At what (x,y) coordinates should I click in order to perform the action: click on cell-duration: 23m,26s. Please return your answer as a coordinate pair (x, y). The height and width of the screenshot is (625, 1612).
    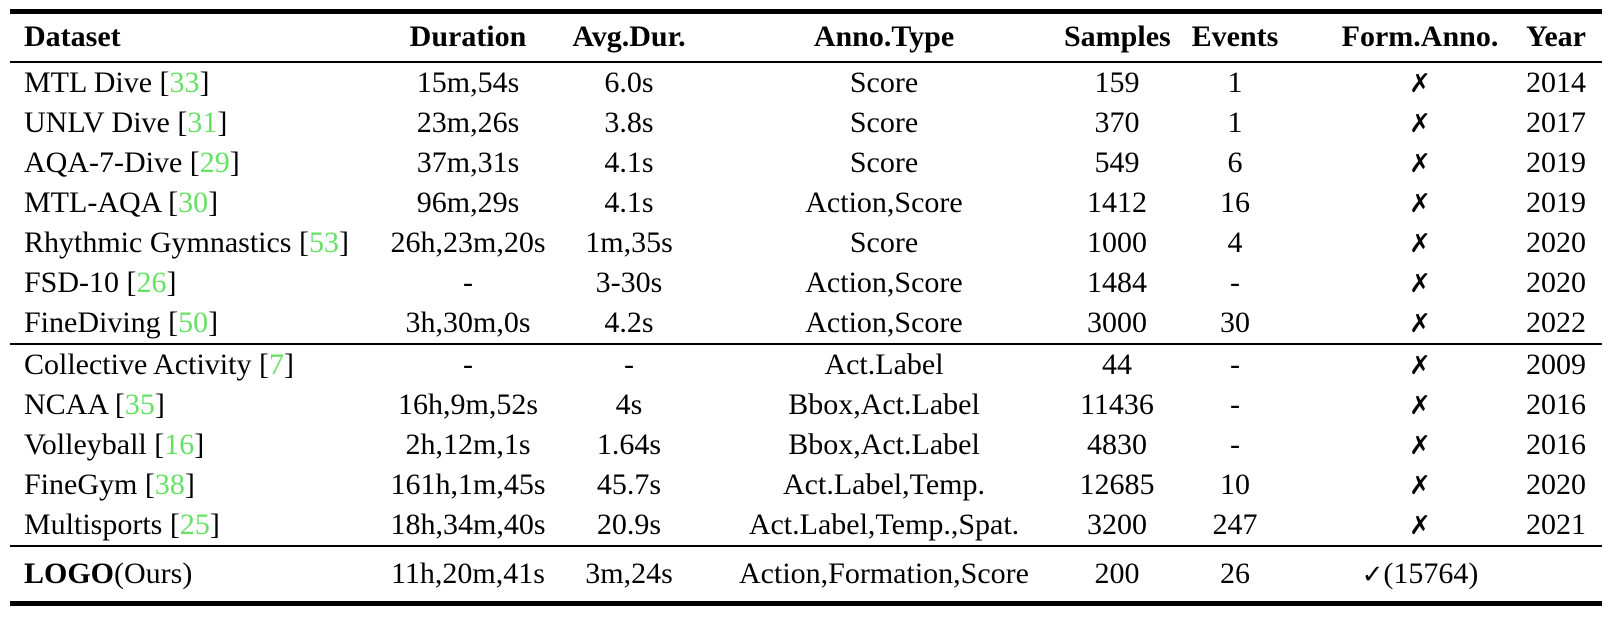
    Looking at the image, I should click on (468, 122).